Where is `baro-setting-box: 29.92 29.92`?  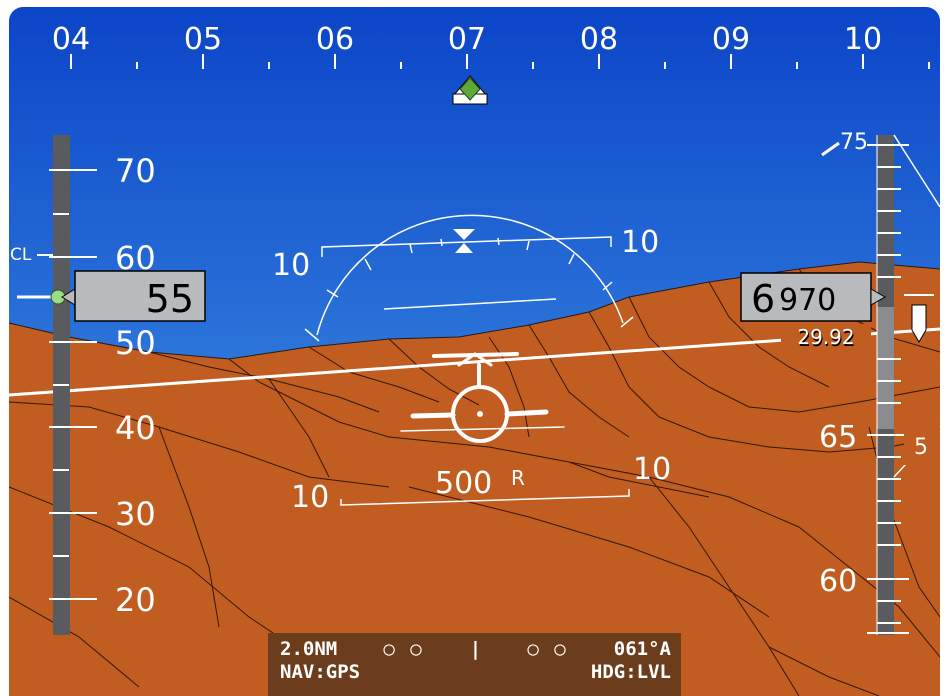
baro-setting-box: 29.92 29.92 is located at coordinates (826, 337).